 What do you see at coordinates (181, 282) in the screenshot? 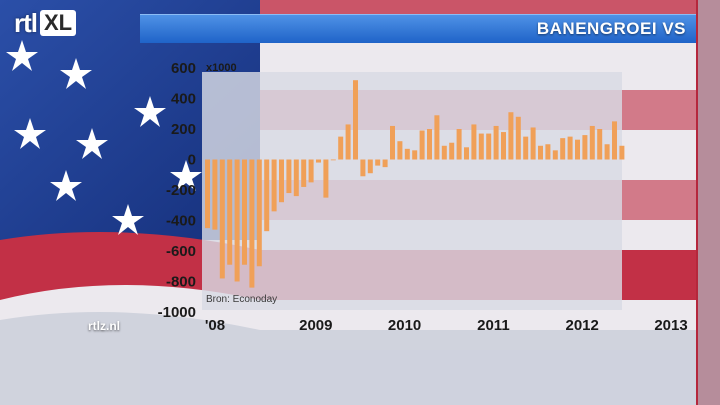
I see `y-tick-label: -800` at bounding box center [181, 282].